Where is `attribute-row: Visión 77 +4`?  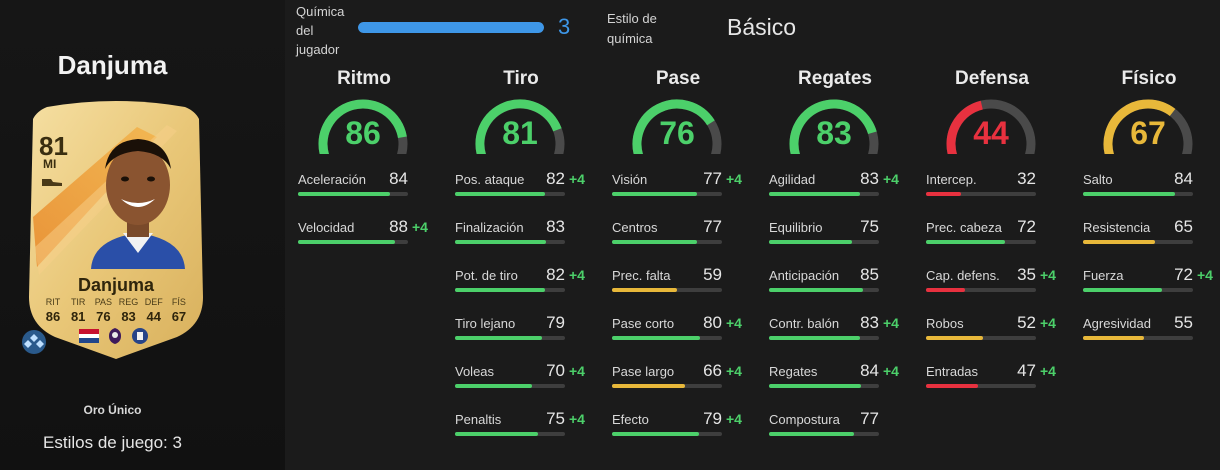
attribute-row: Visión 77 +4 is located at coordinates (682, 185).